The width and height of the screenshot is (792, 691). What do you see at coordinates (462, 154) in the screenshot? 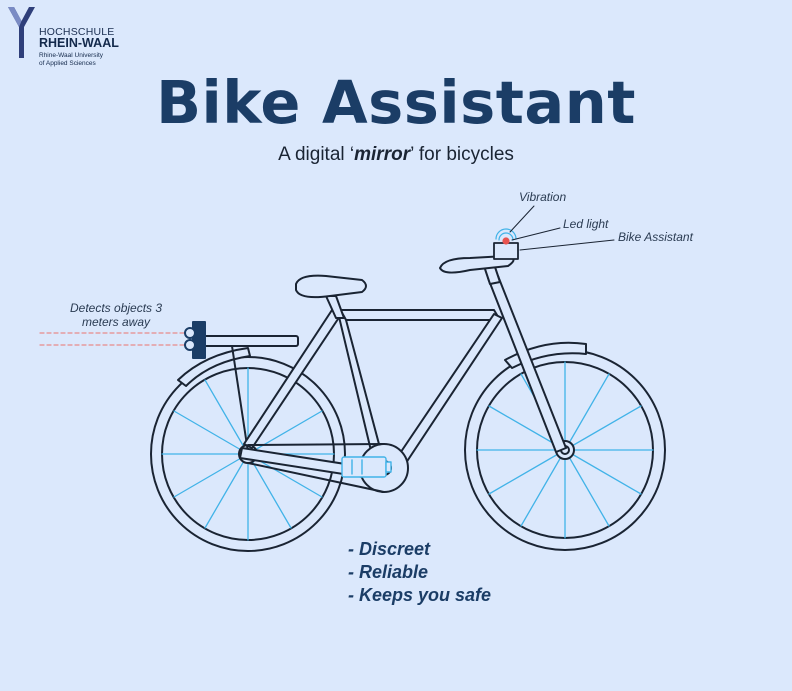
I see `subtitle-suffix: ’ for bicycles` at bounding box center [462, 154].